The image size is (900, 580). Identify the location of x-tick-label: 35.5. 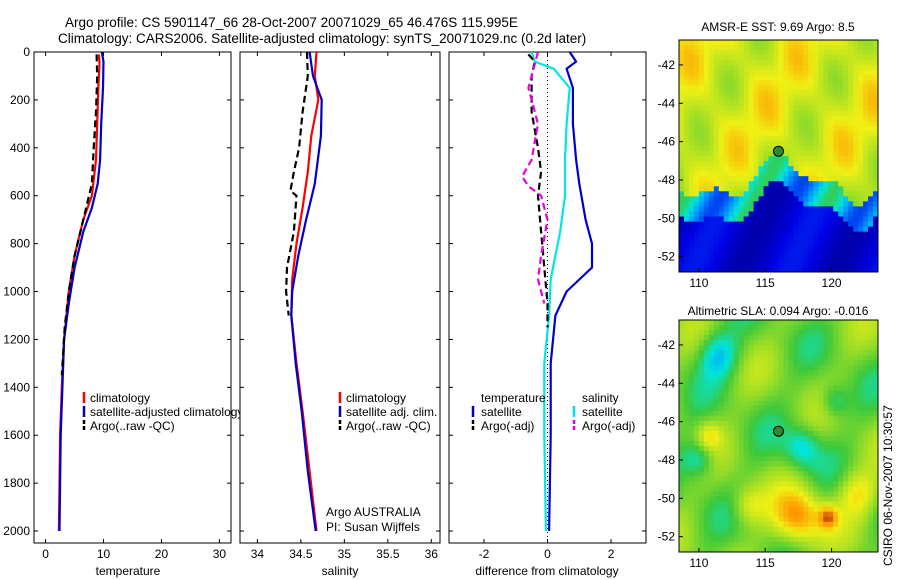
(388, 554).